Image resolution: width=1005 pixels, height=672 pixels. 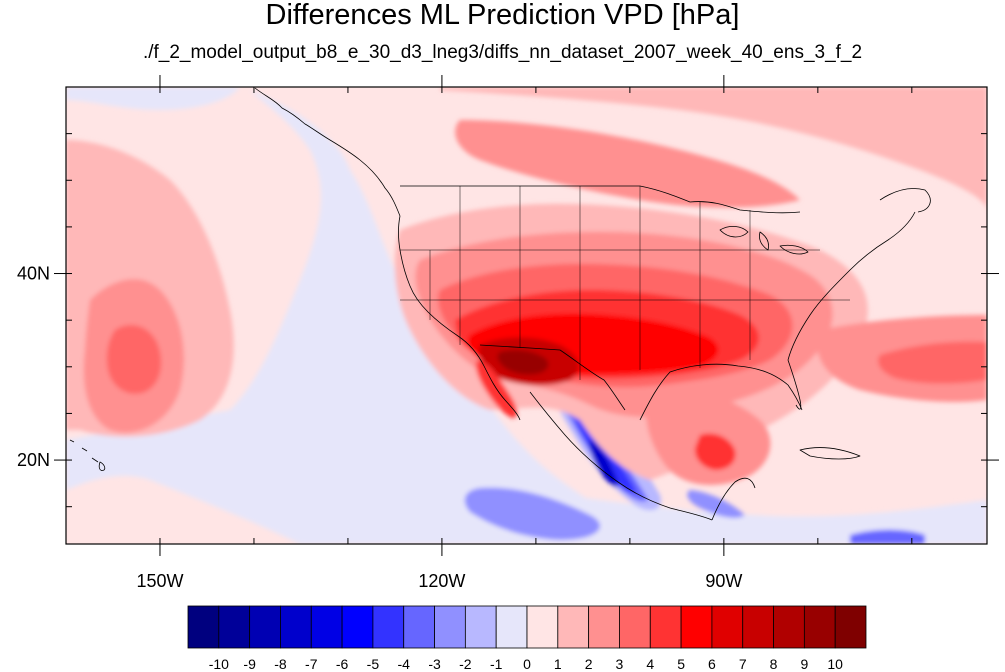 I want to click on great-lakes, so click(x=764, y=240).